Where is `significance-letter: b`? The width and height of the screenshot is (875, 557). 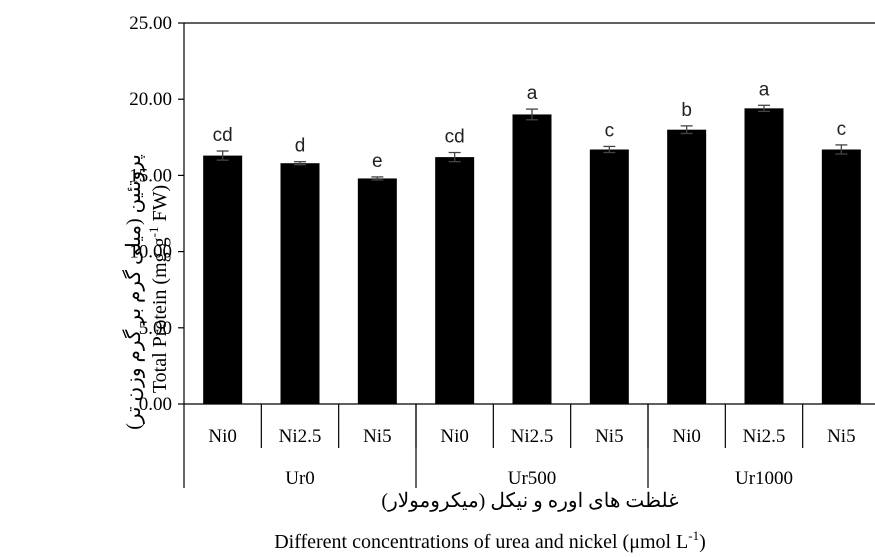
significance-letter: b is located at coordinates (686, 110).